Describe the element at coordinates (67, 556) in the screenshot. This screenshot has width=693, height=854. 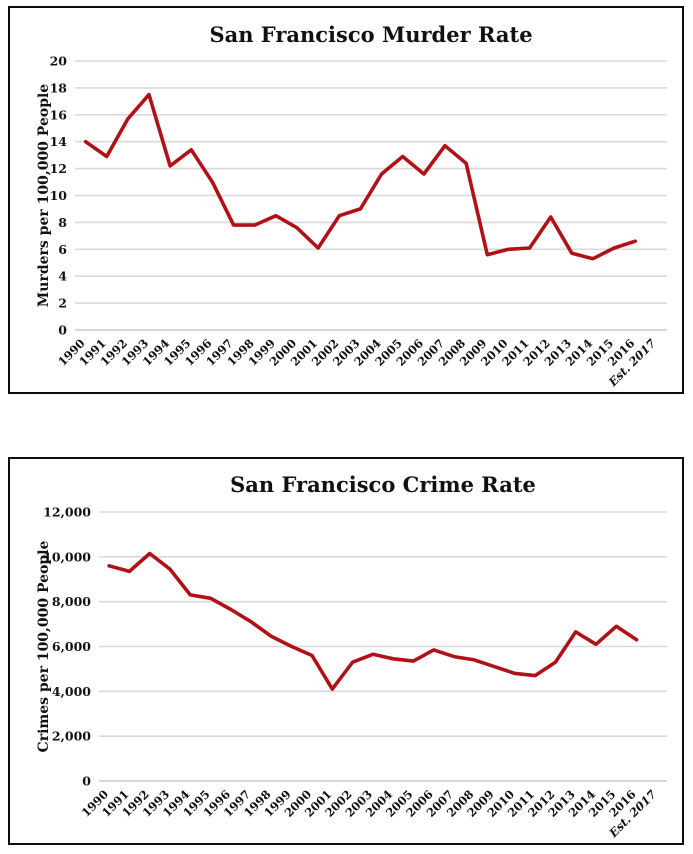
I see `y-tick-label: 10,000` at that location.